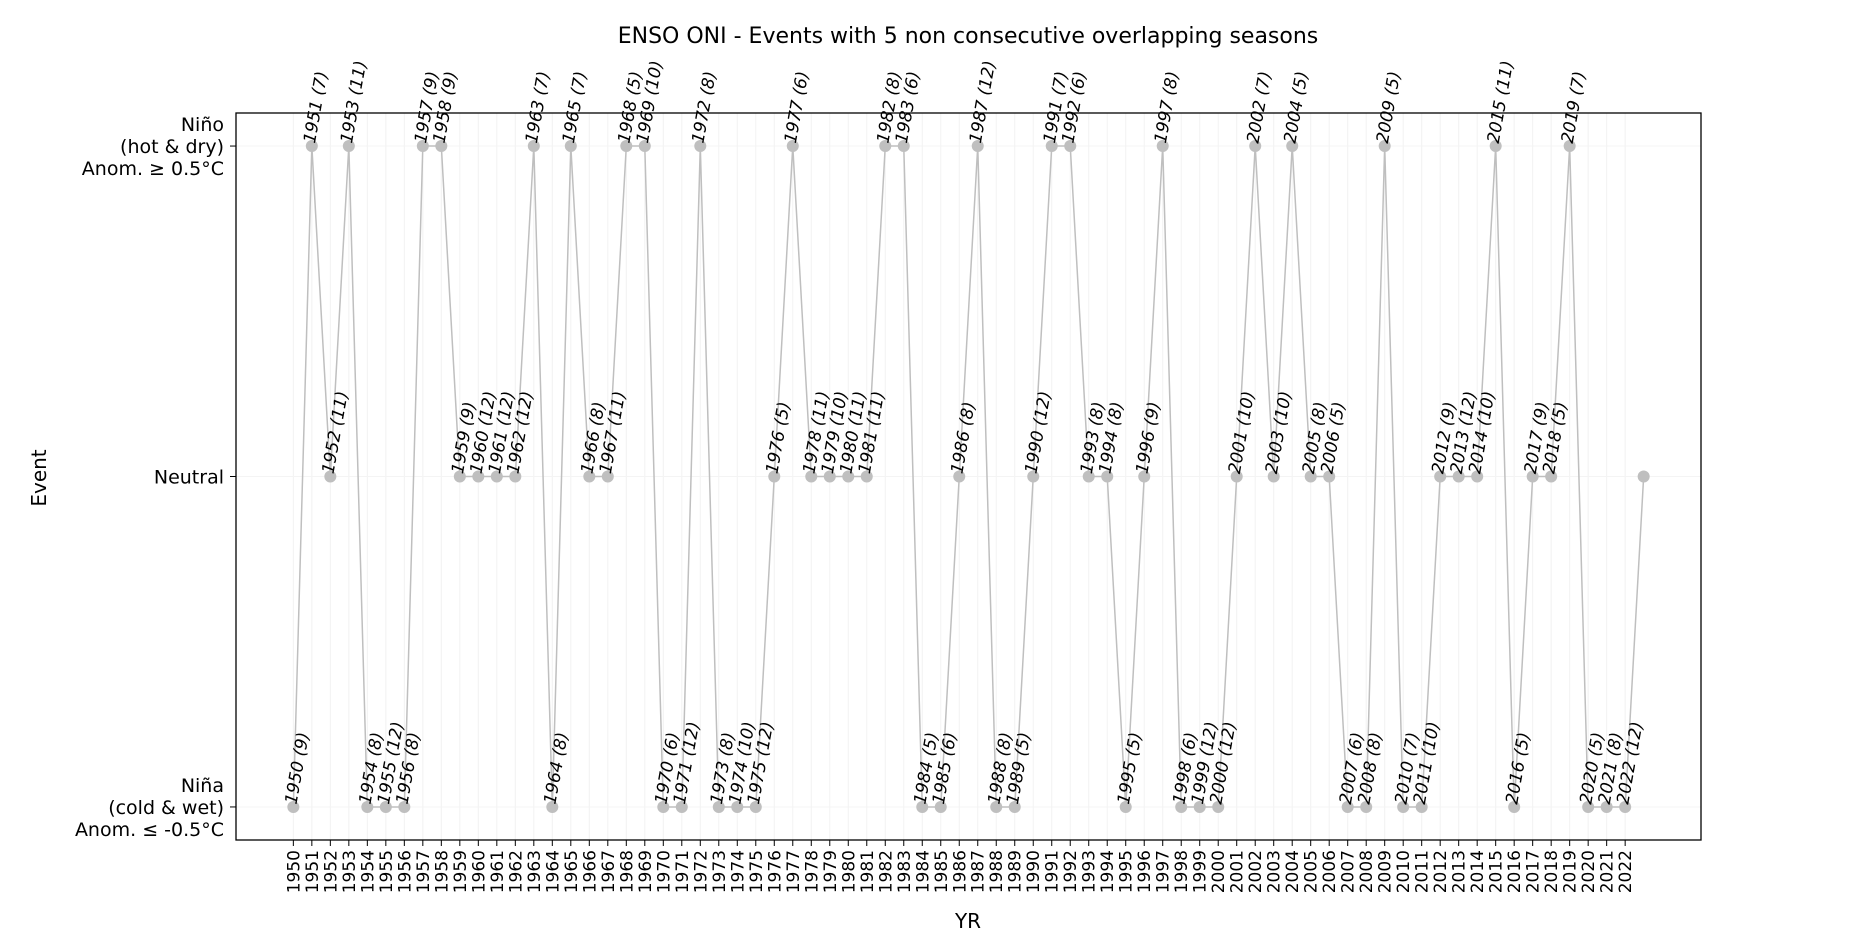  Describe the element at coordinates (313, 871) in the screenshot. I see `x-tick-label: 1951` at that location.